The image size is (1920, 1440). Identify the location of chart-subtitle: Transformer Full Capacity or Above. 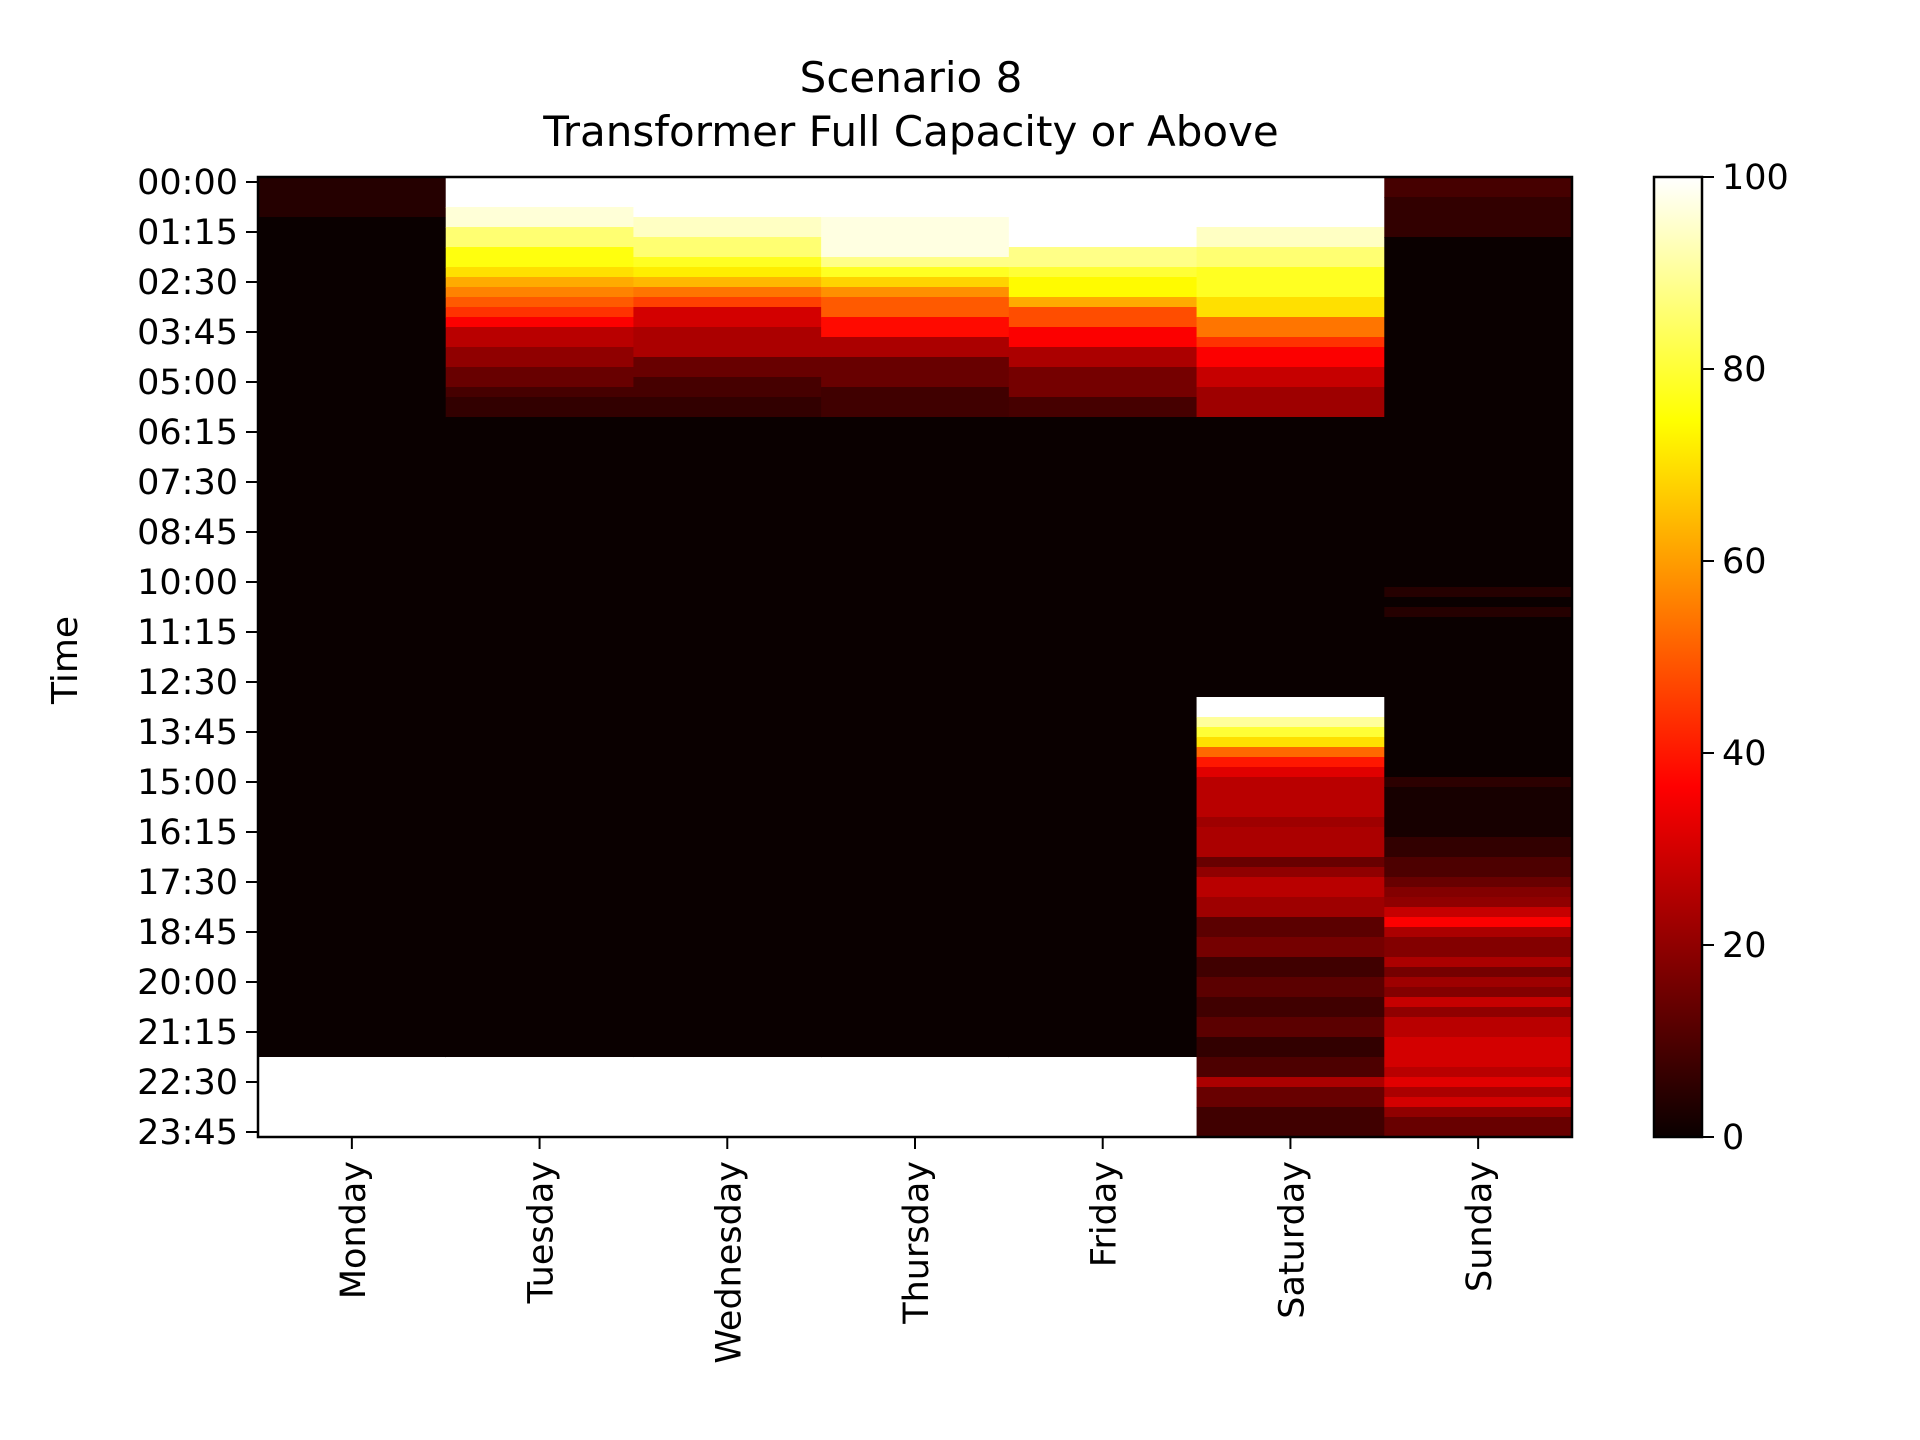
(910, 131).